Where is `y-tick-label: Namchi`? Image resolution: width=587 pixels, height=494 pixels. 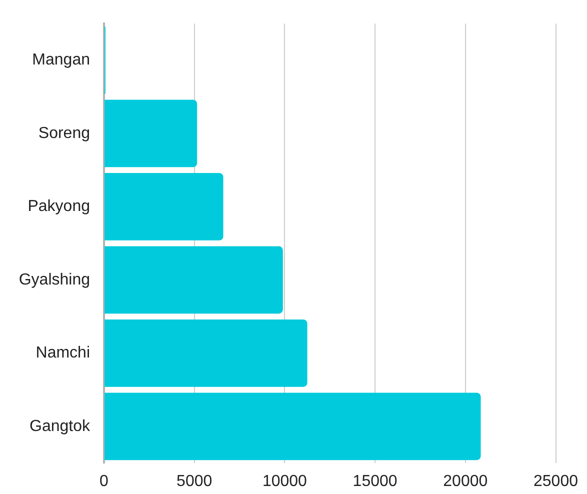 y-tick-label: Namchi is located at coordinates (63, 353).